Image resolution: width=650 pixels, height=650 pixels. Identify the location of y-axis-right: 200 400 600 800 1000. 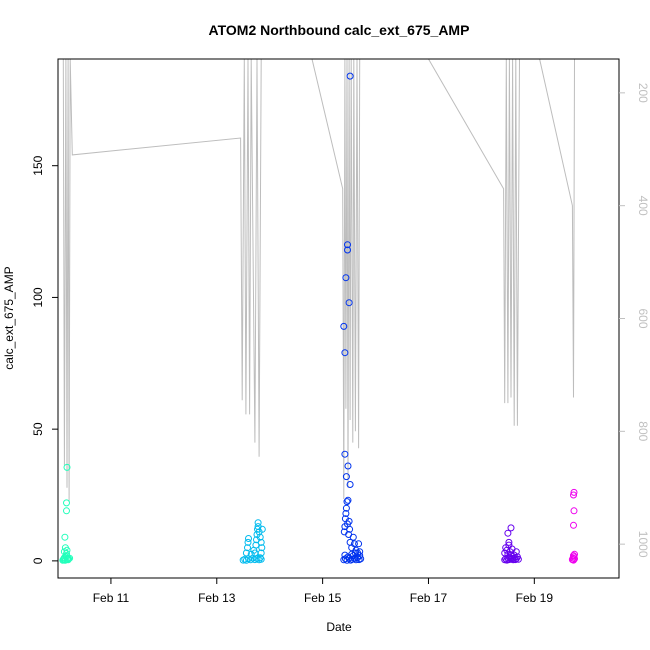
(634, 320).